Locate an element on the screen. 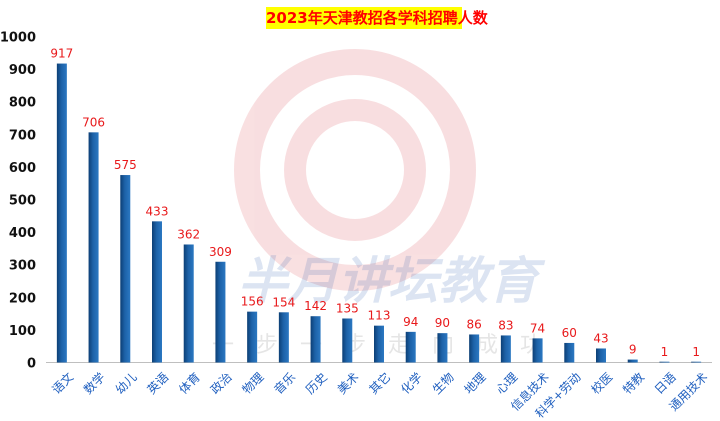 The image size is (720, 421). x-category-label: 数学 is located at coordinates (94, 383).